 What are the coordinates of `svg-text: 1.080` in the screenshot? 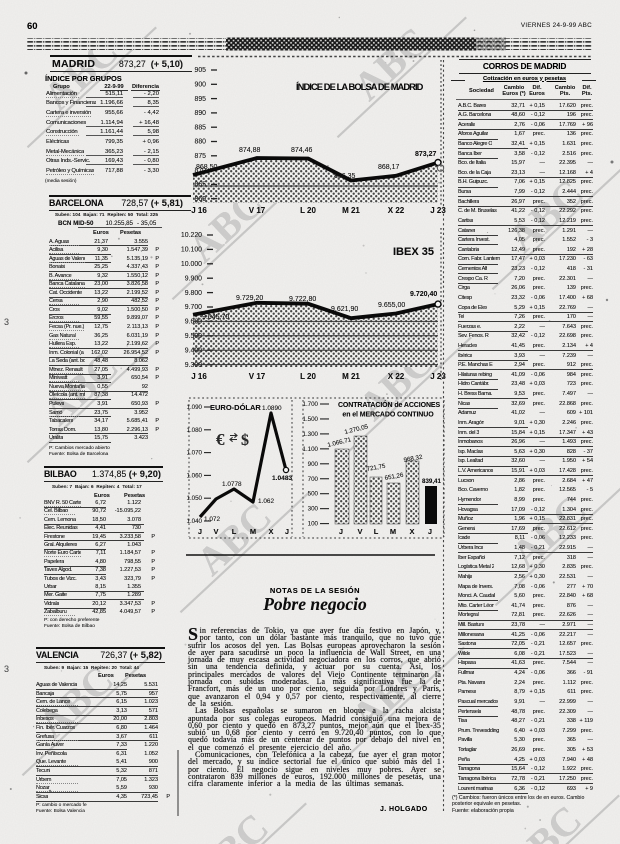 It's located at (195, 430).